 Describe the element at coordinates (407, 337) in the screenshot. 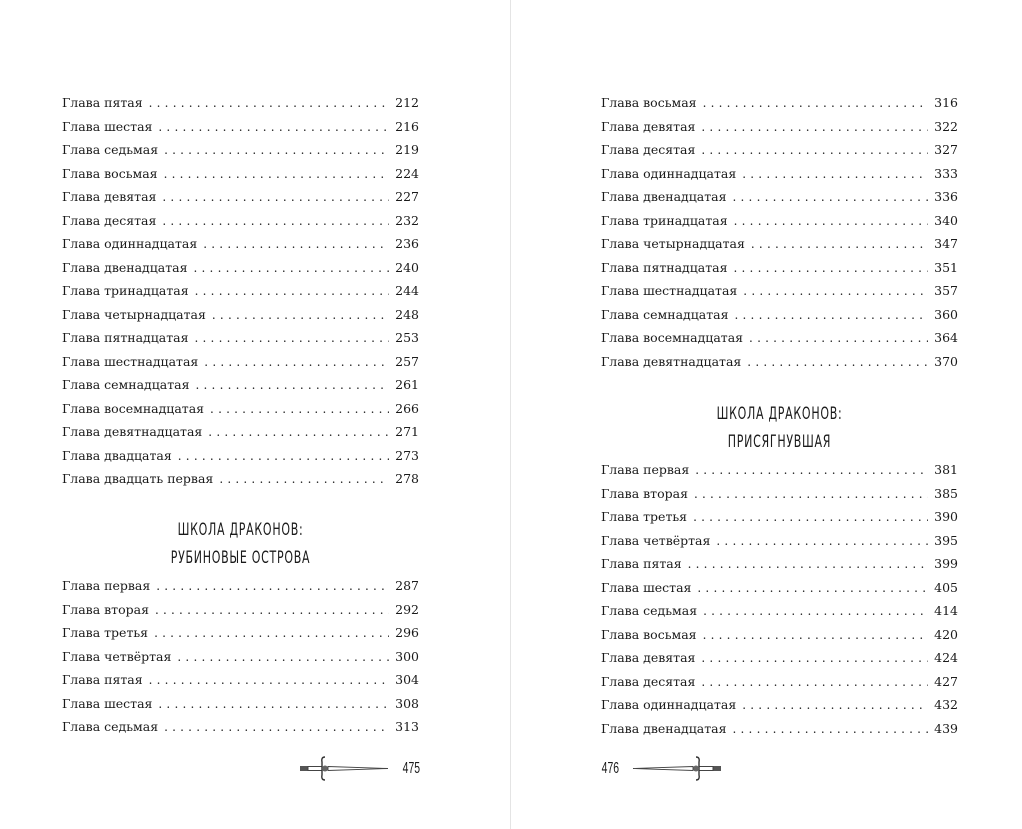

I see `chapter-page-number: 253` at that location.